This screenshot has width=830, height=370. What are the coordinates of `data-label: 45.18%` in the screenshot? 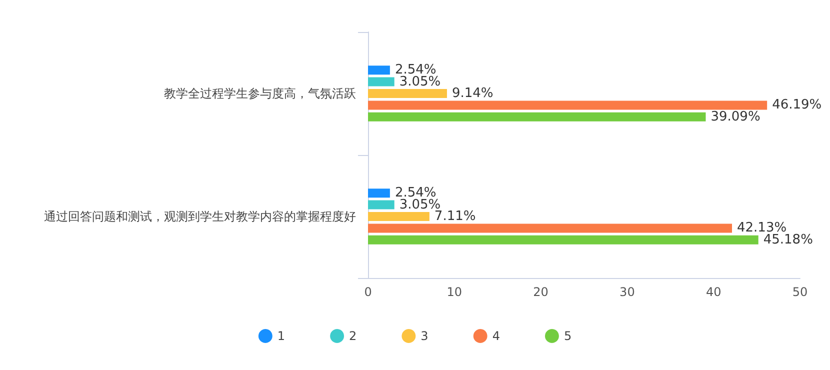 It's located at (788, 240).